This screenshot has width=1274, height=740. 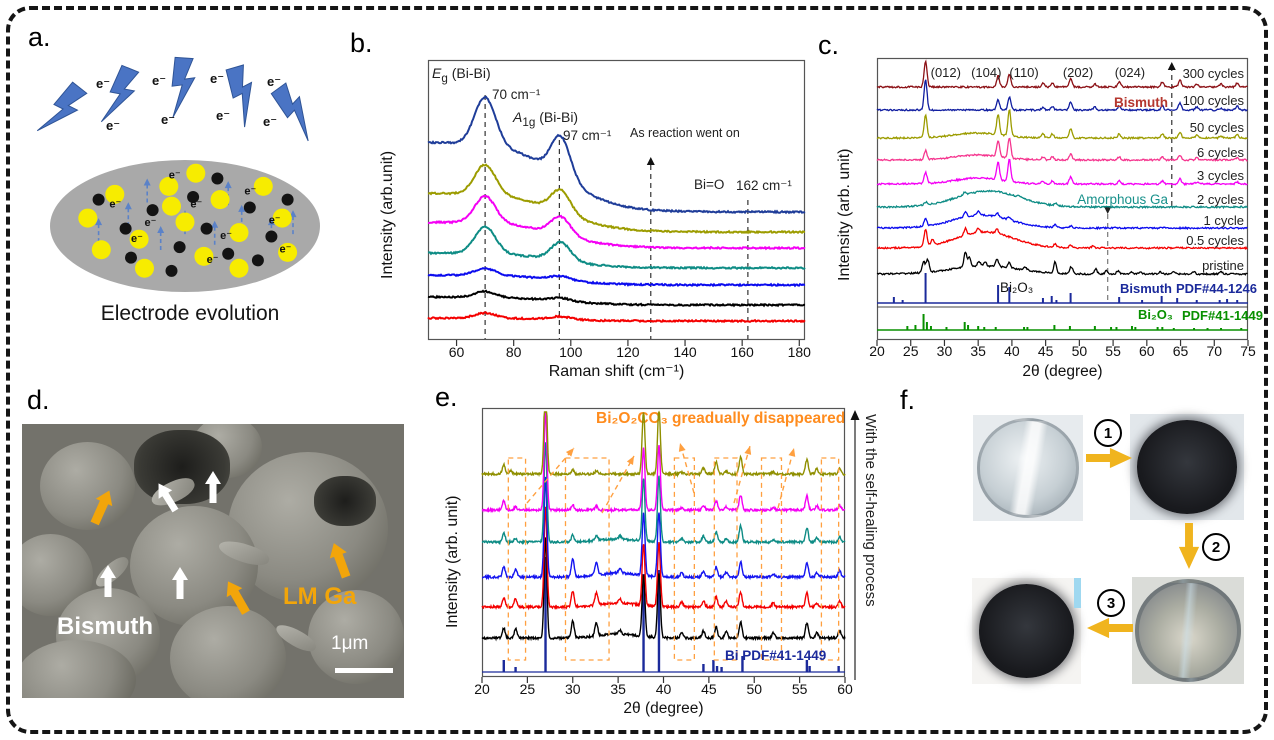 What do you see at coordinates (213, 561) in the screenshot?
I see `sem-micrograph` at bounding box center [213, 561].